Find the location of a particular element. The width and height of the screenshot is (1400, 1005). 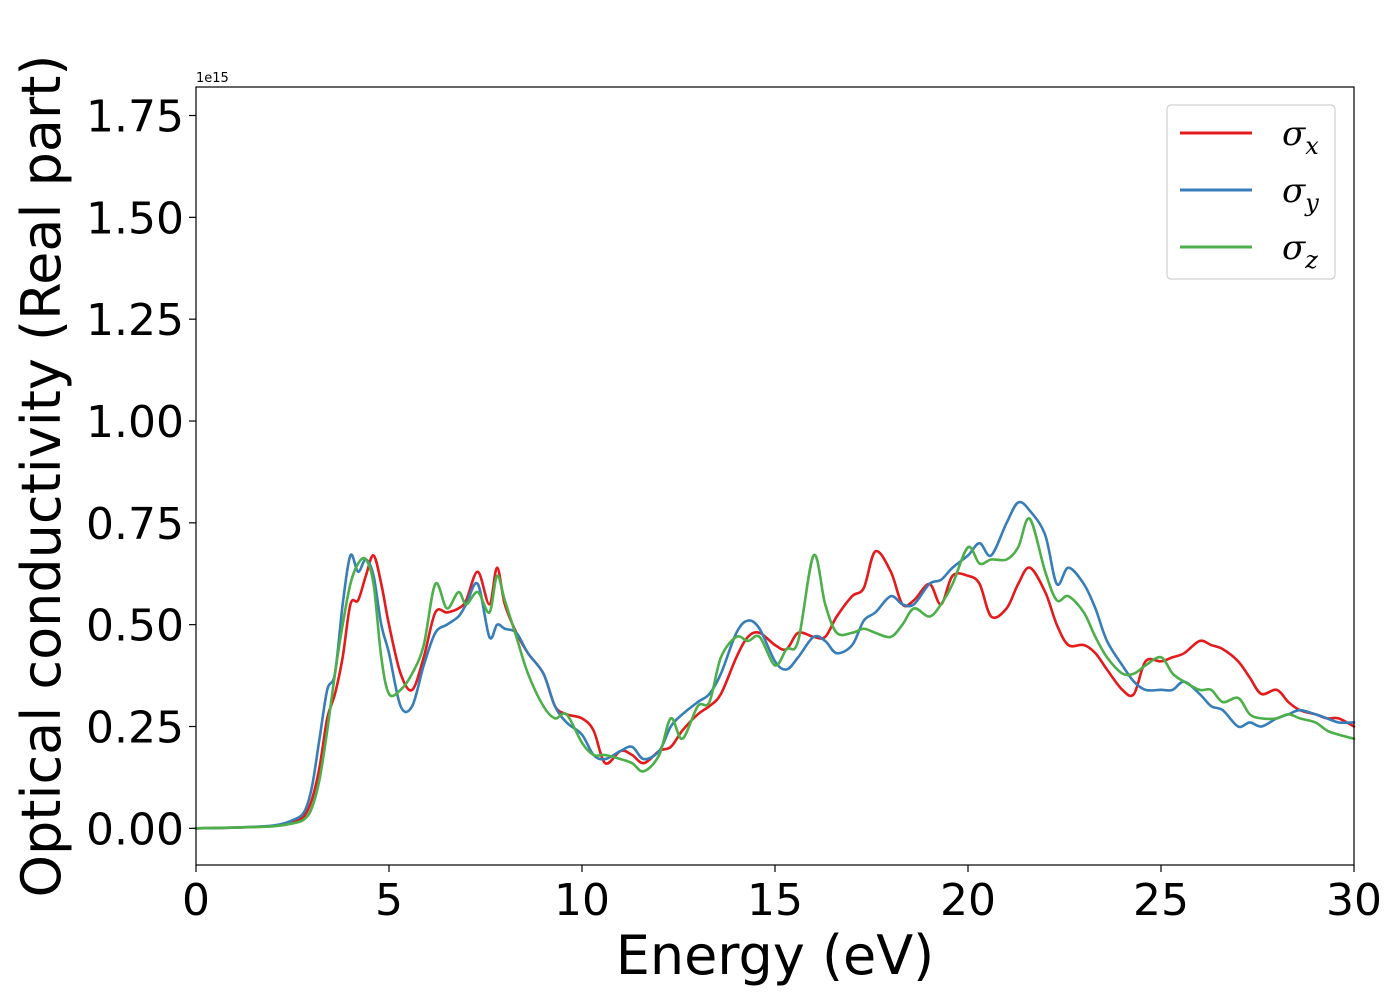

y-axis-label: Optical conductivity (Real part) is located at coordinates (41, 476).